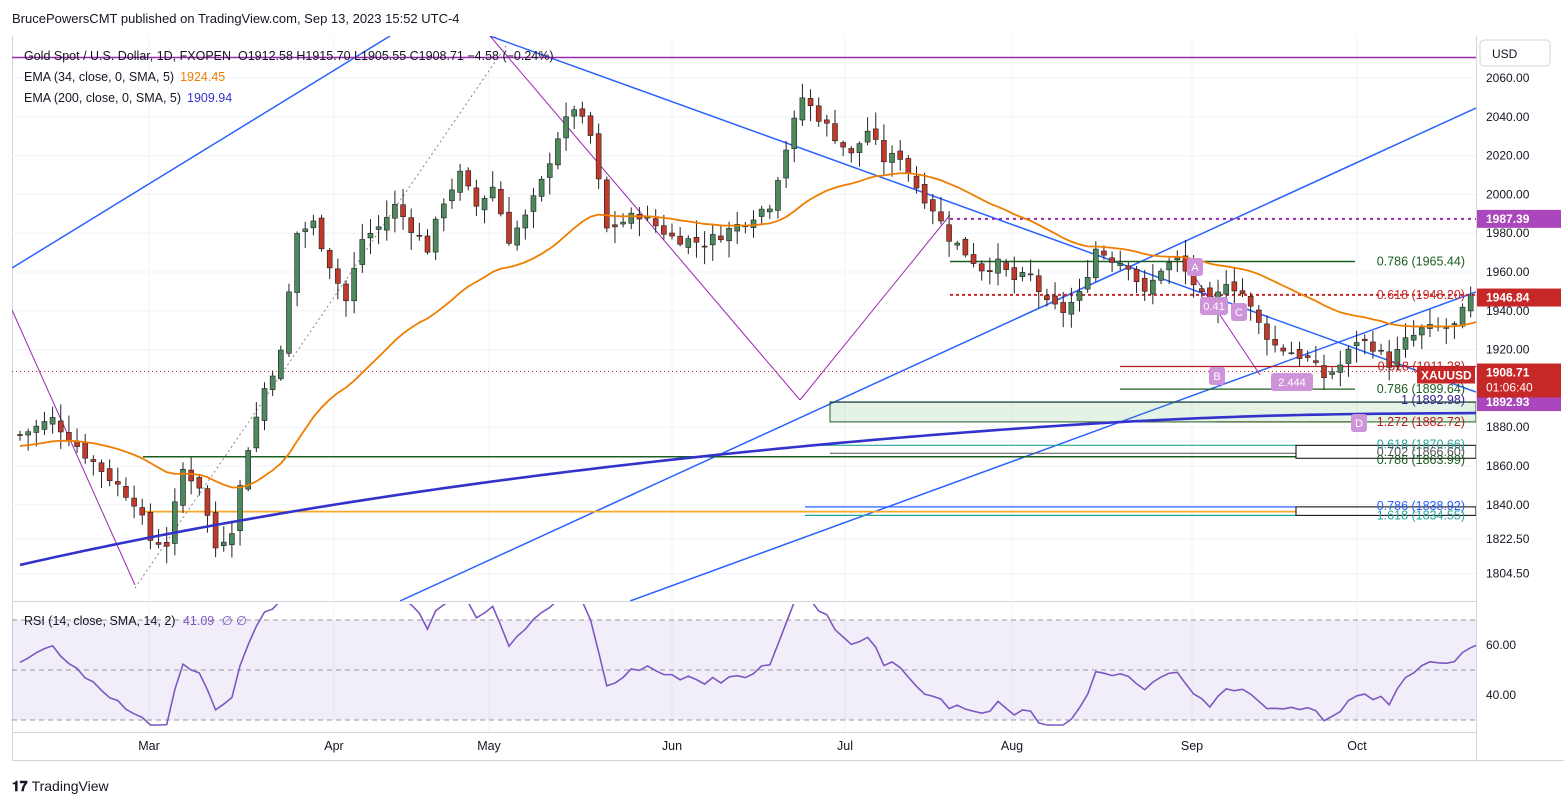  Describe the element at coordinates (128, 56) in the screenshot. I see `symbol-title: Gold Spot / U.S. Dollar, 1D, FXOPEN` at that location.